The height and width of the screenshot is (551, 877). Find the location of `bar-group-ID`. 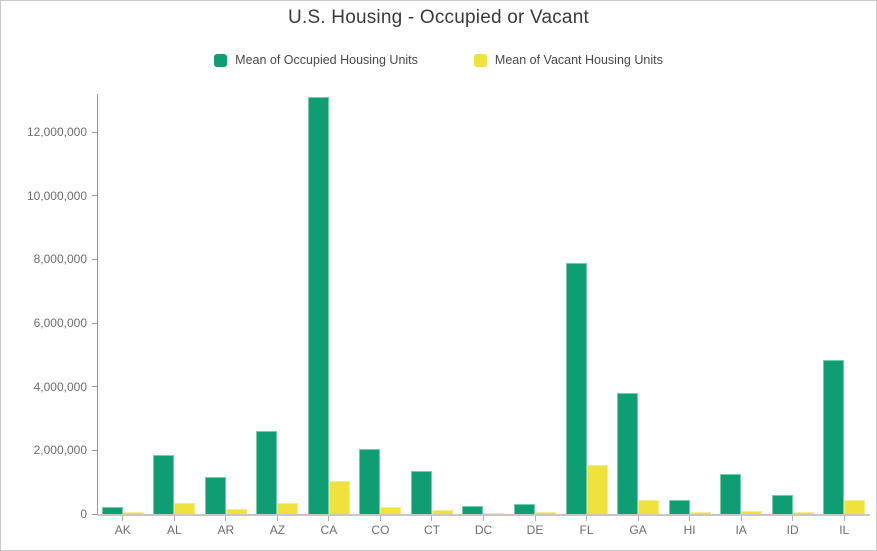

bar-group-ID is located at coordinates (793, 307).